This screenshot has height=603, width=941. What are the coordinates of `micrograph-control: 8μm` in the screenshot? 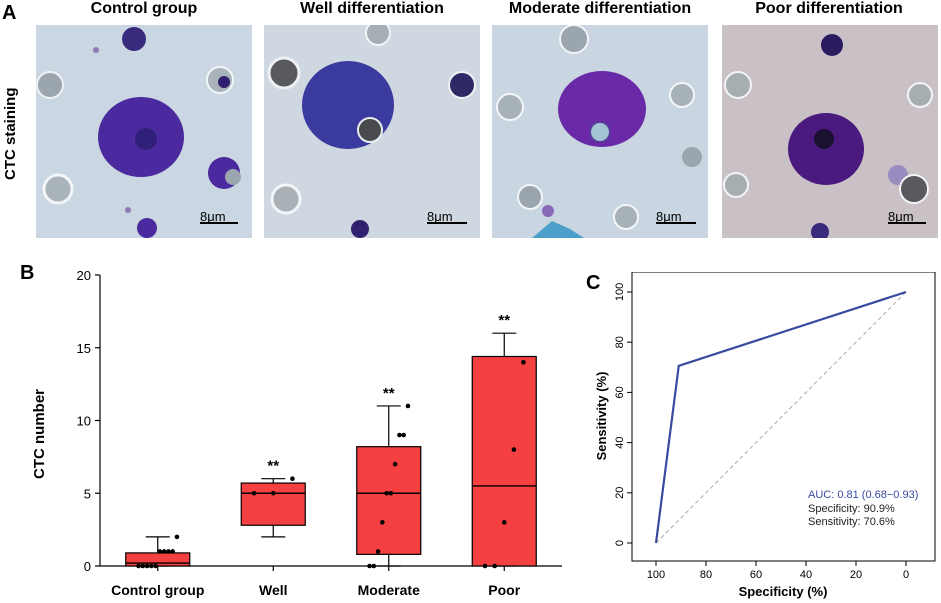 It's located at (144, 131).